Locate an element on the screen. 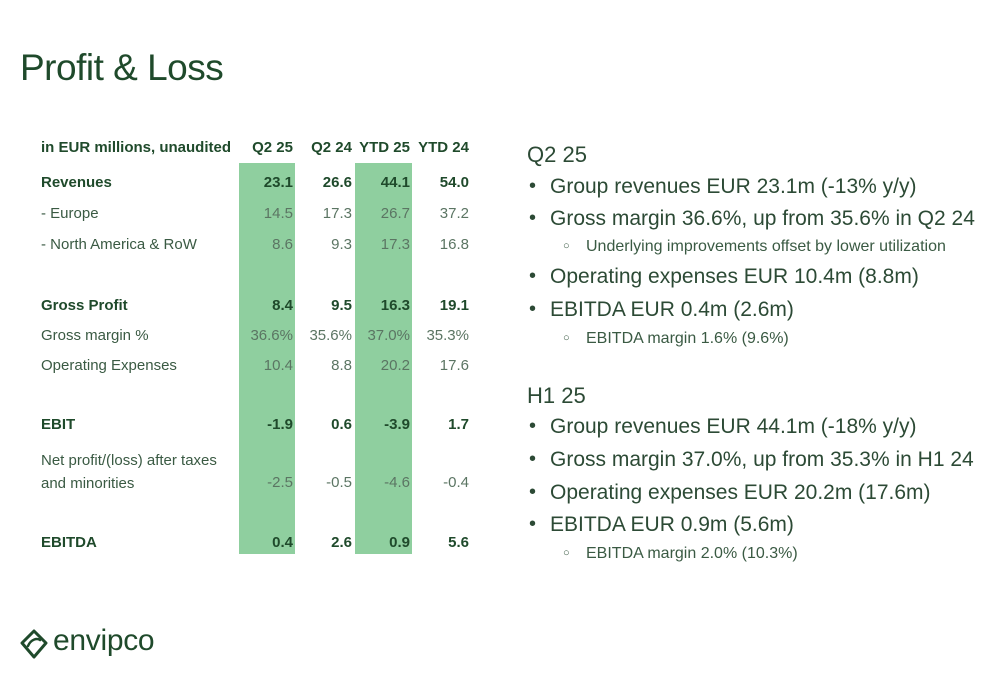 This screenshot has width=1000, height=685. table-cell: 5.6 is located at coordinates (458, 542).